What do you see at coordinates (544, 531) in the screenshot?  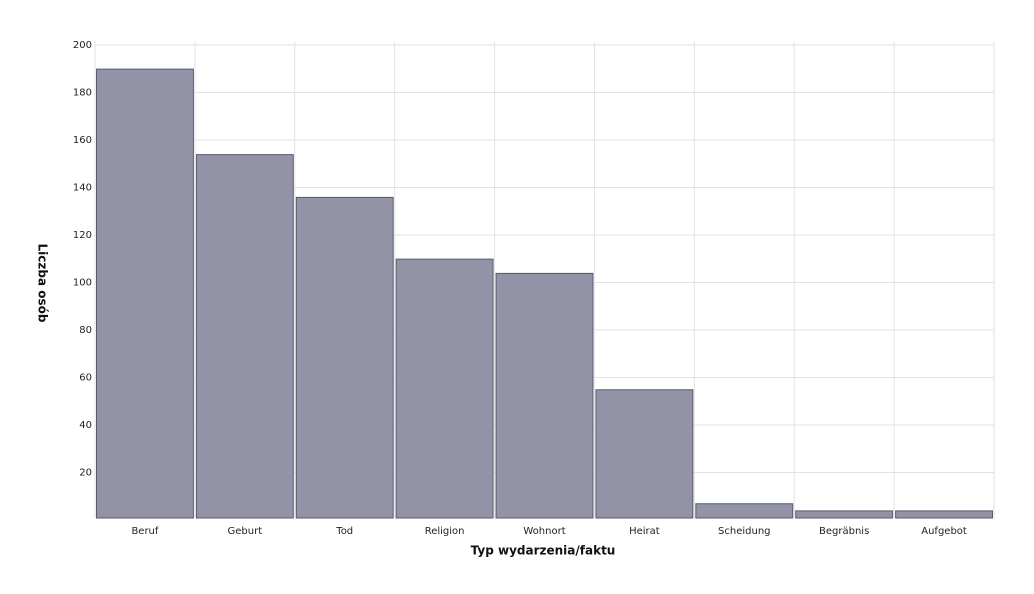 I see `x-tick-label: Wohnort` at bounding box center [544, 531].